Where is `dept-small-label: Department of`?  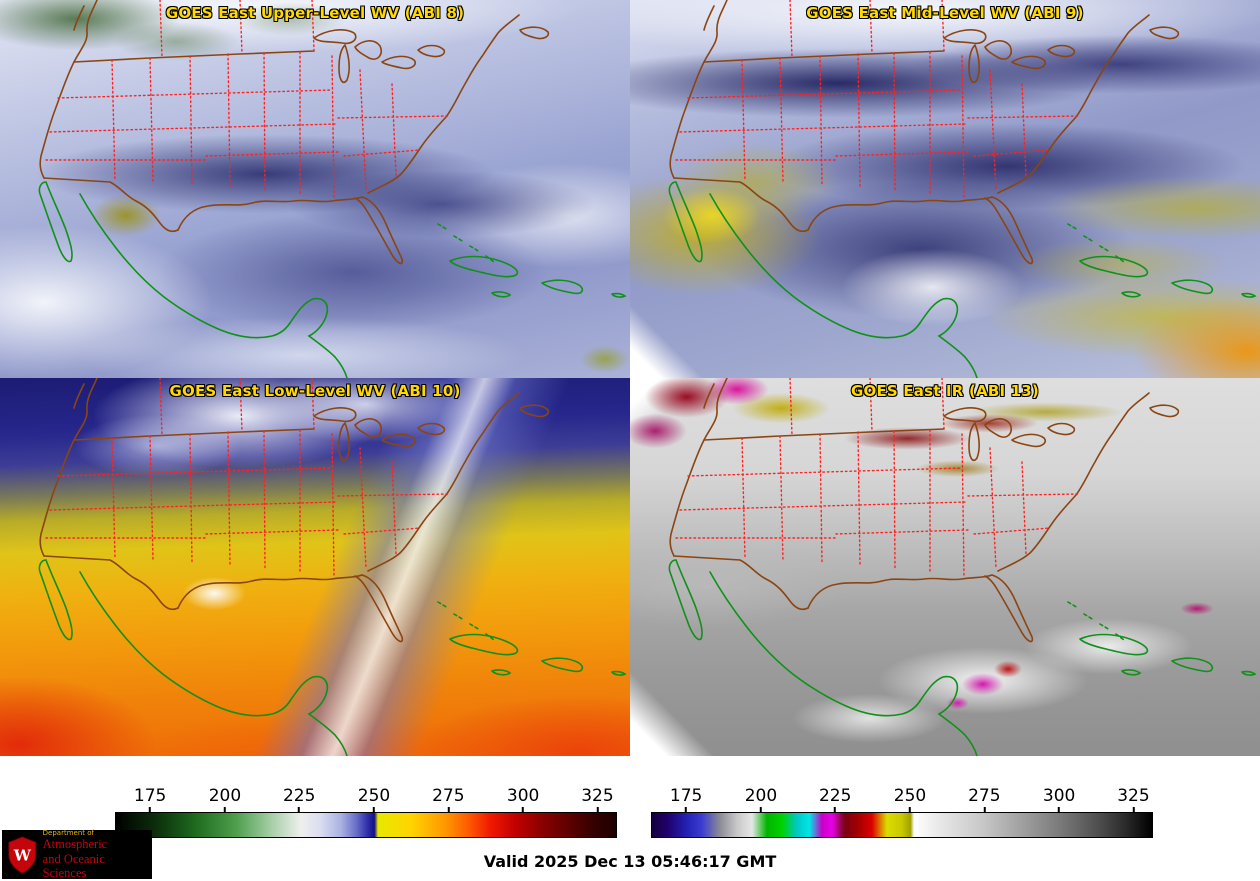 dept-small-label: Department of is located at coordinates (68, 832).